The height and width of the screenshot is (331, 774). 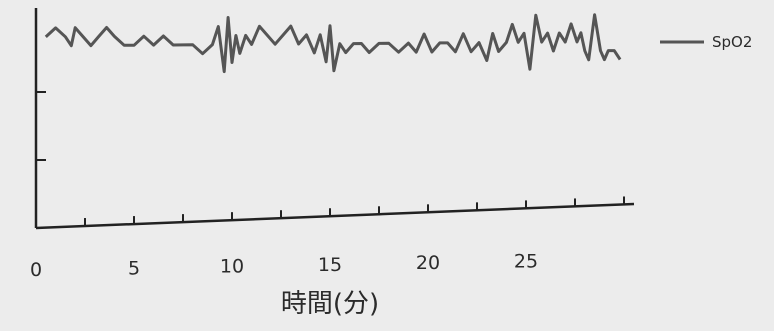 I want to click on x-tick-label: 0, so click(x=36, y=270).